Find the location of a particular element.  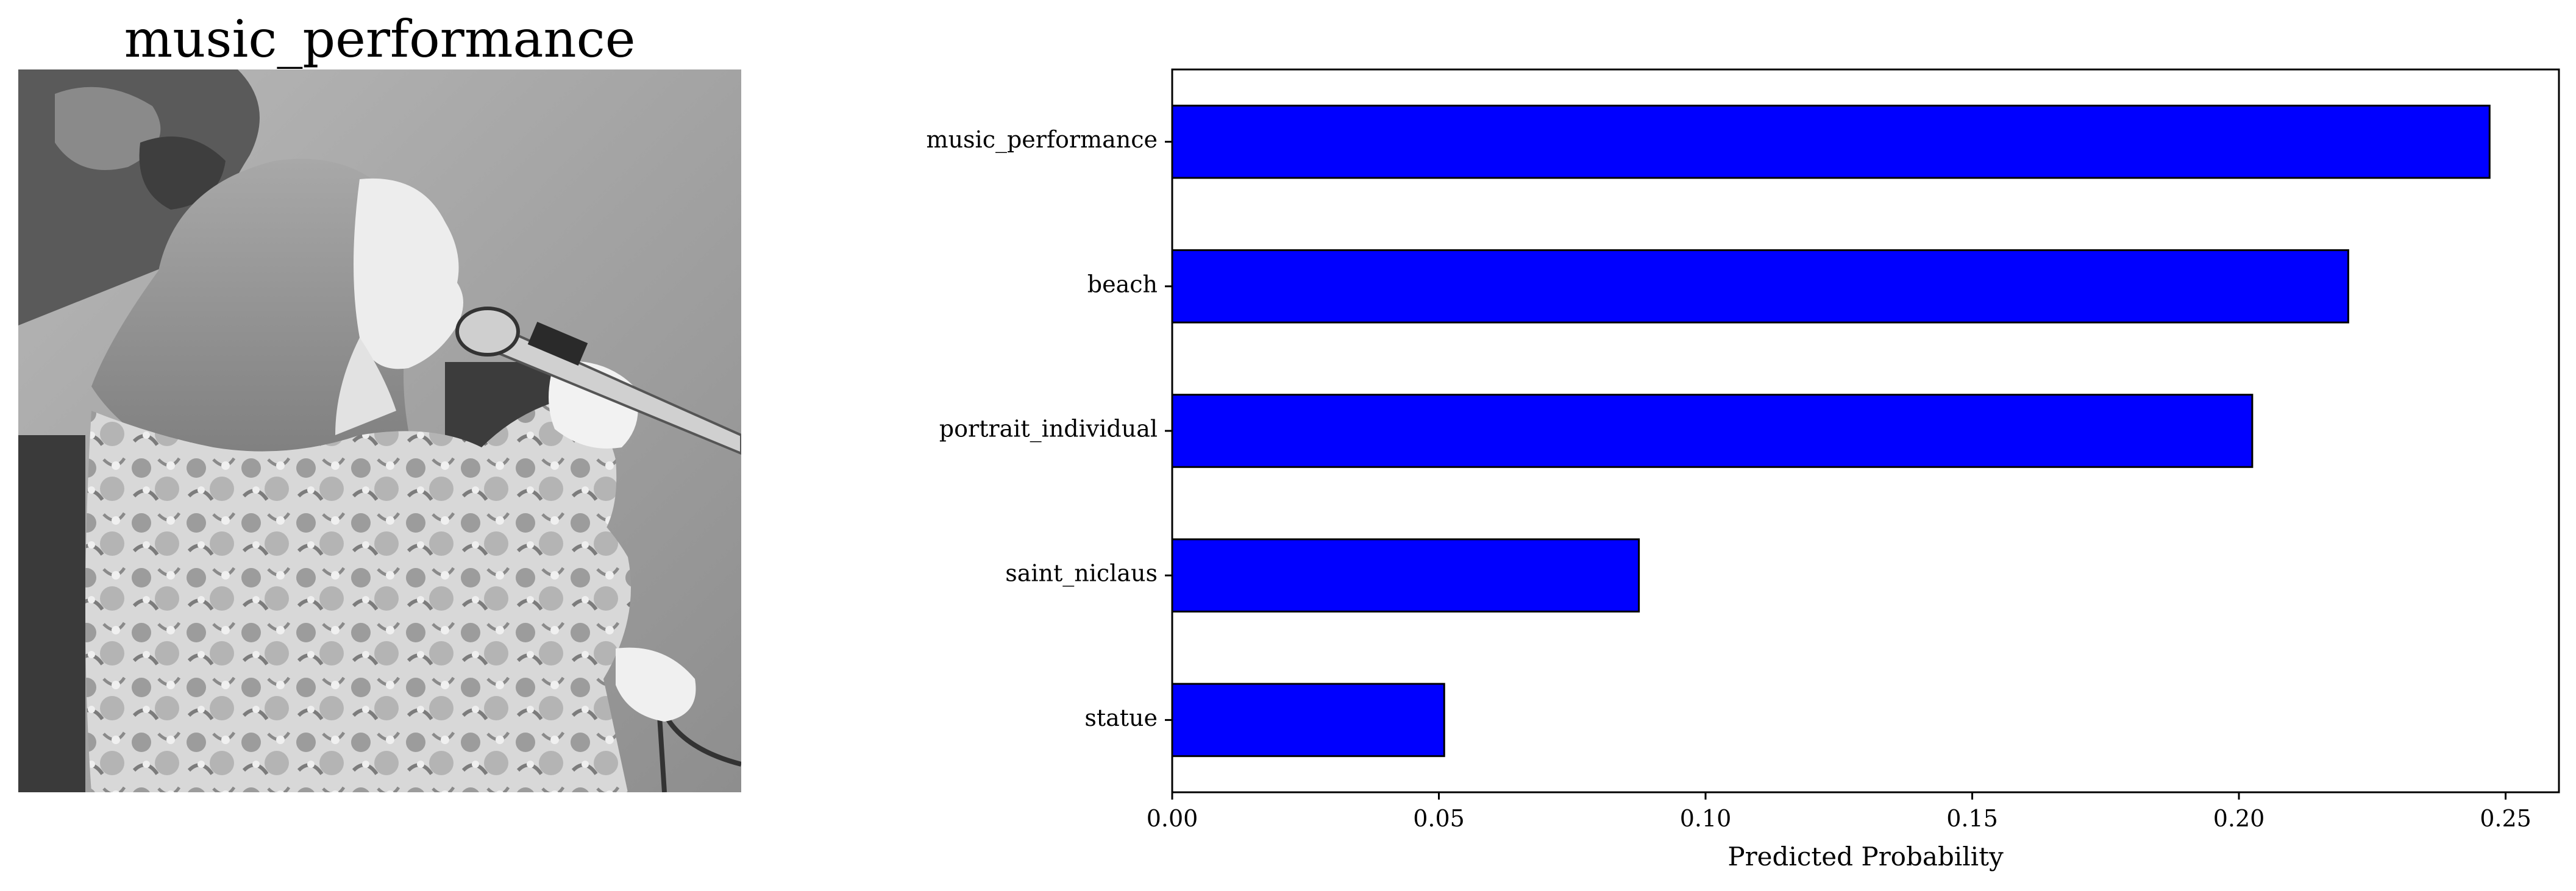

y-tick-label: beach is located at coordinates (1122, 284).